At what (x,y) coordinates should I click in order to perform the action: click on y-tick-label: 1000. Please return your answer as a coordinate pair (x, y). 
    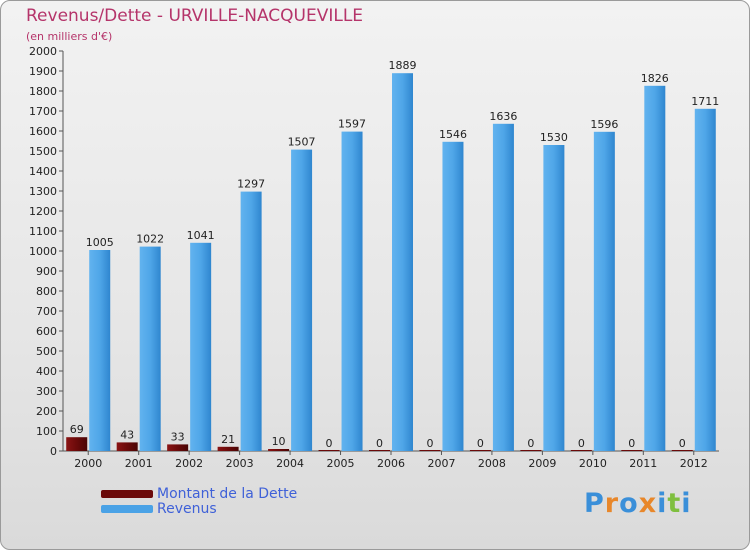
    Looking at the image, I should click on (43, 251).